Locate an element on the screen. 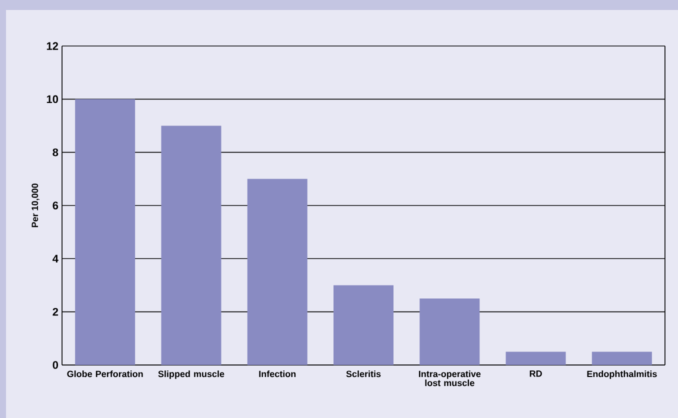 The height and width of the screenshot is (418, 678). y-tick-label: 0 is located at coordinates (55, 365).